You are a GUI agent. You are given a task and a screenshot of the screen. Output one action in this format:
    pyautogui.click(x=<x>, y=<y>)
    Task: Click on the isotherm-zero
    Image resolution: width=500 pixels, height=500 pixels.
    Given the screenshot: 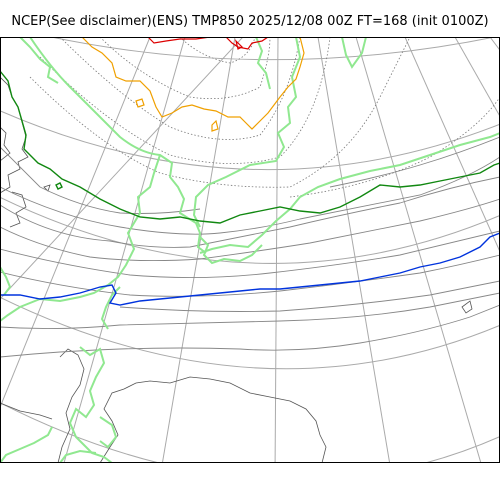 What is the action you would take?
    pyautogui.click(x=250, y=269)
    